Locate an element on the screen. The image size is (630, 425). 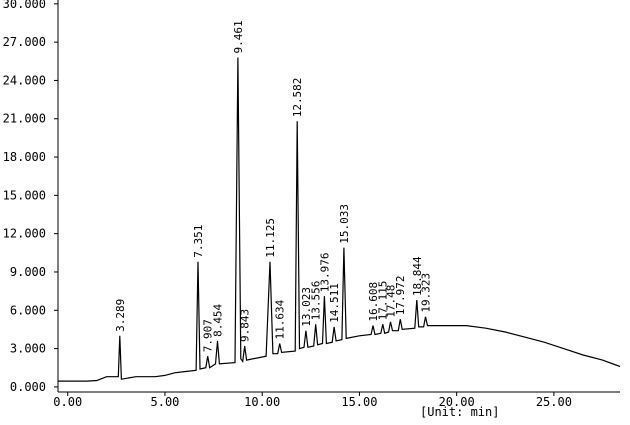
peak-label: 12.582 is located at coordinates (297, 98).